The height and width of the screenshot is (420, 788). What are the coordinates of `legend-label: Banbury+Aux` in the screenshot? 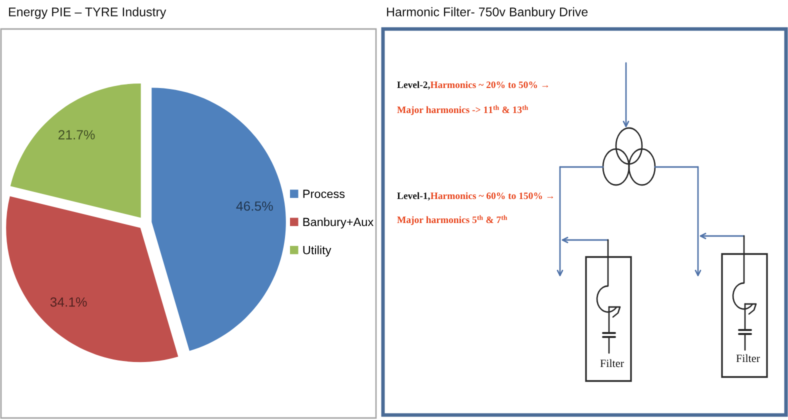 It's located at (338, 222).